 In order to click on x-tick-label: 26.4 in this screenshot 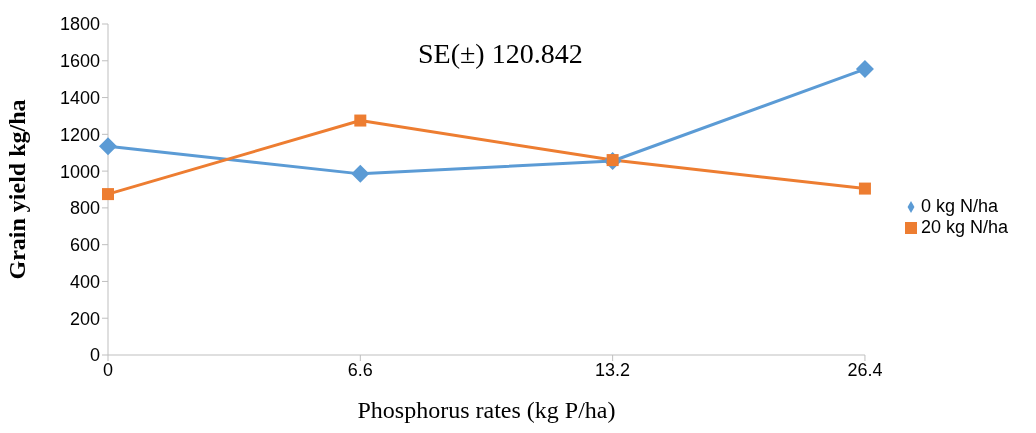, I will do `click(865, 369)`.